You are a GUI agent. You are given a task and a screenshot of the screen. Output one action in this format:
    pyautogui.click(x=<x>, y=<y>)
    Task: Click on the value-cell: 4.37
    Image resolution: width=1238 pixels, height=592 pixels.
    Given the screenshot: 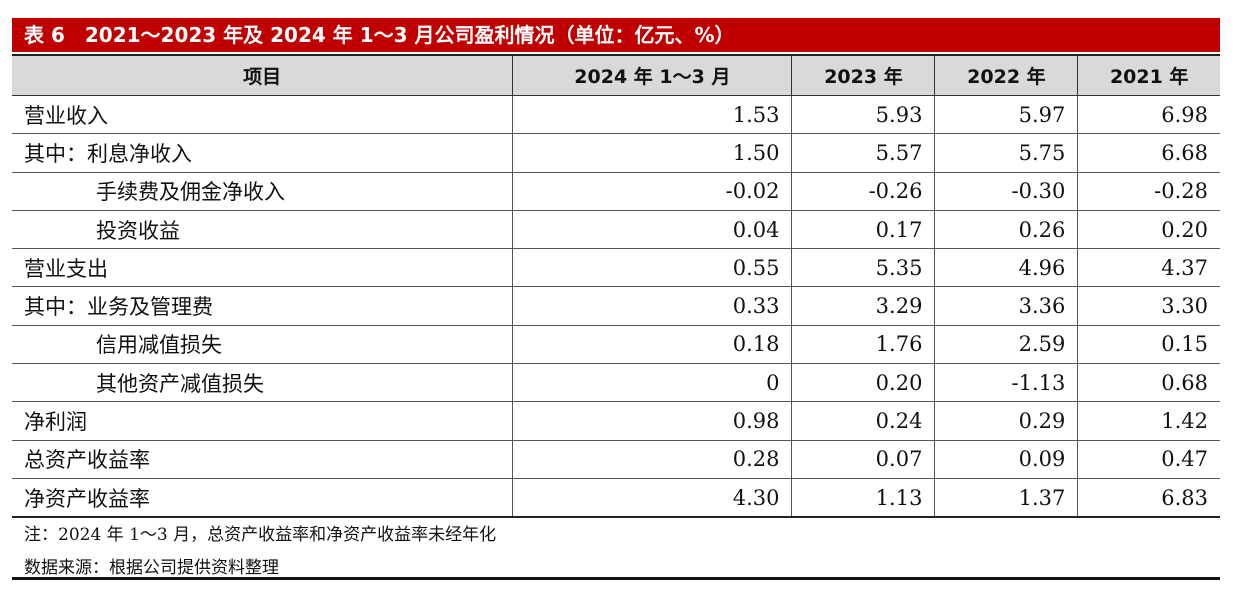 What is the action you would take?
    pyautogui.click(x=1148, y=268)
    